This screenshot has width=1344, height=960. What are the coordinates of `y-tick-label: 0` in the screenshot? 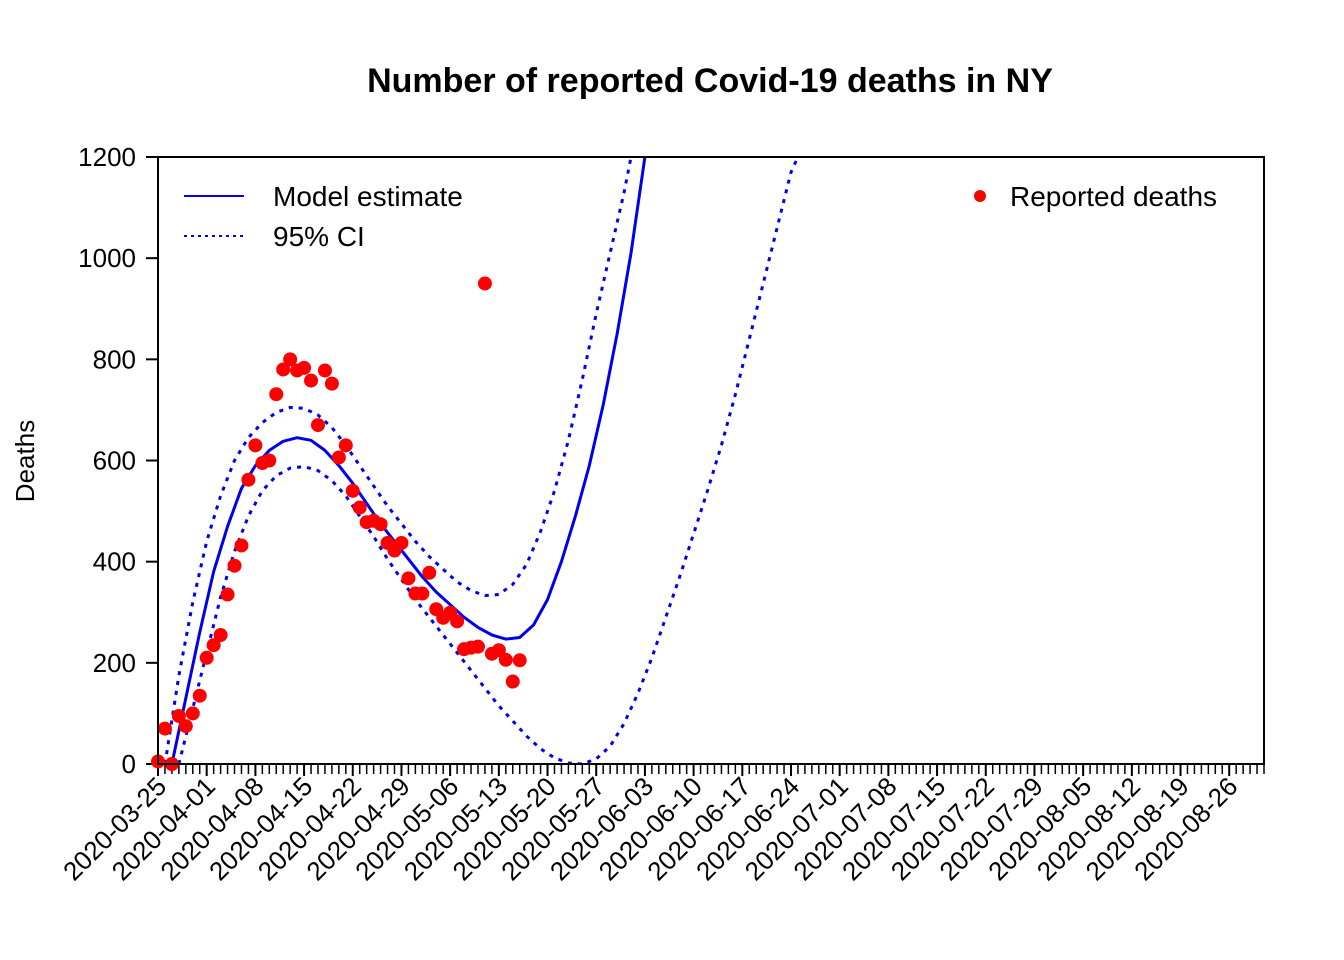 It's located at (129, 764).